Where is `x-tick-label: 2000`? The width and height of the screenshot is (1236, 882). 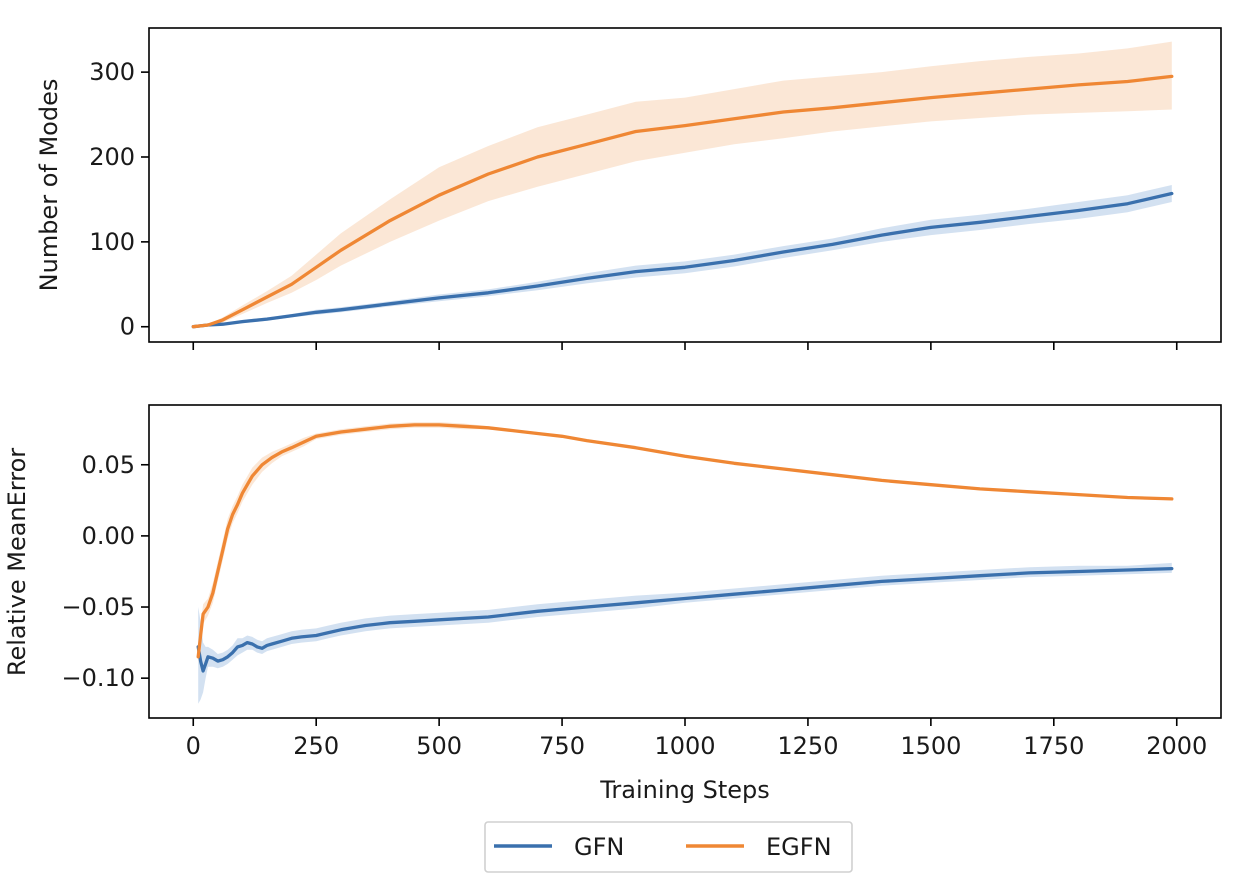
x-tick-label: 2000 is located at coordinates (1176, 746).